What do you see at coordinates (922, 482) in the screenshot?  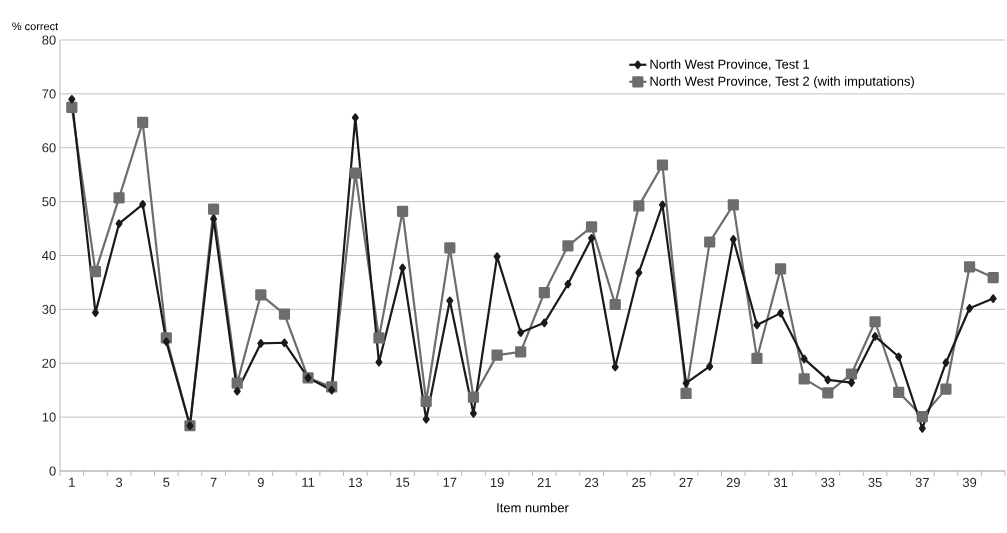 I see `x-tick-label: 37` at bounding box center [922, 482].